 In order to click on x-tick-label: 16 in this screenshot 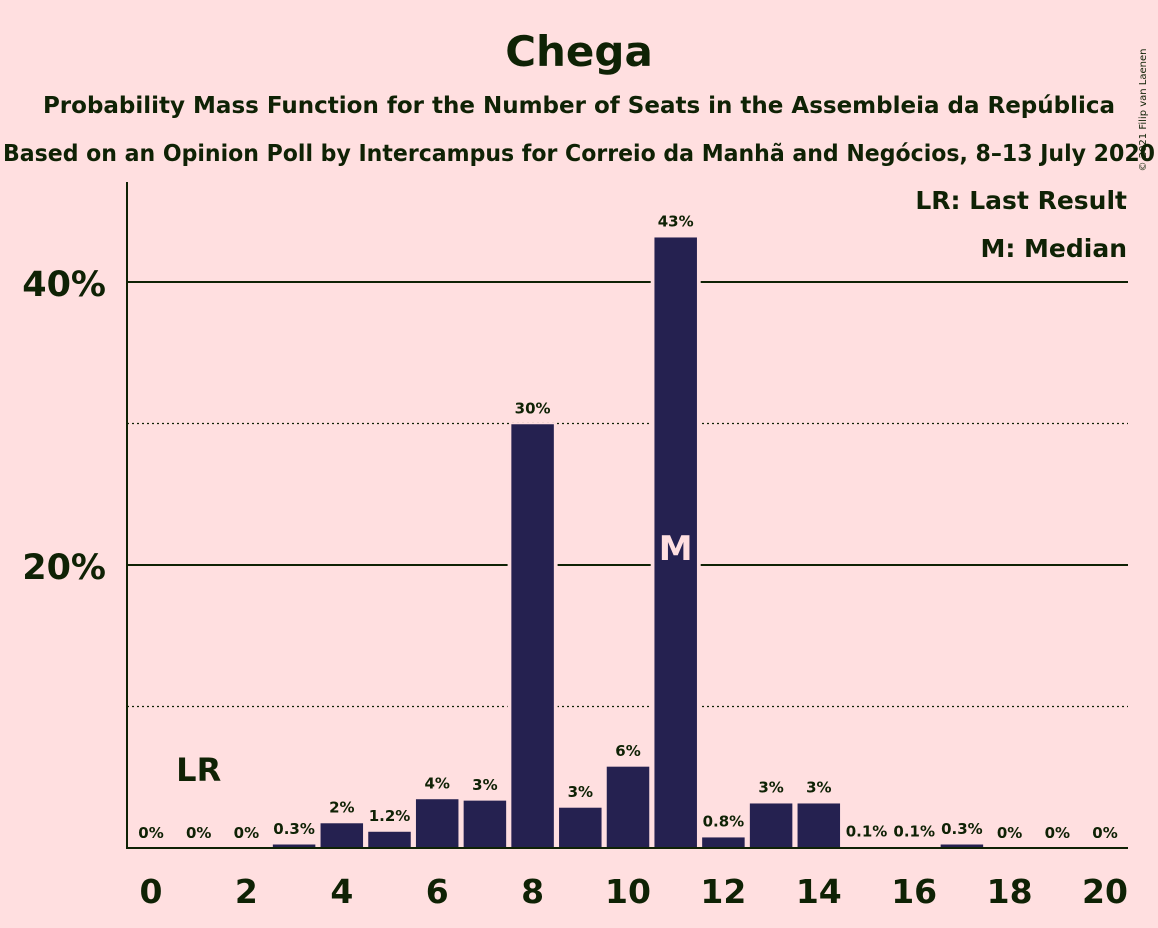, I will do `click(914, 891)`.